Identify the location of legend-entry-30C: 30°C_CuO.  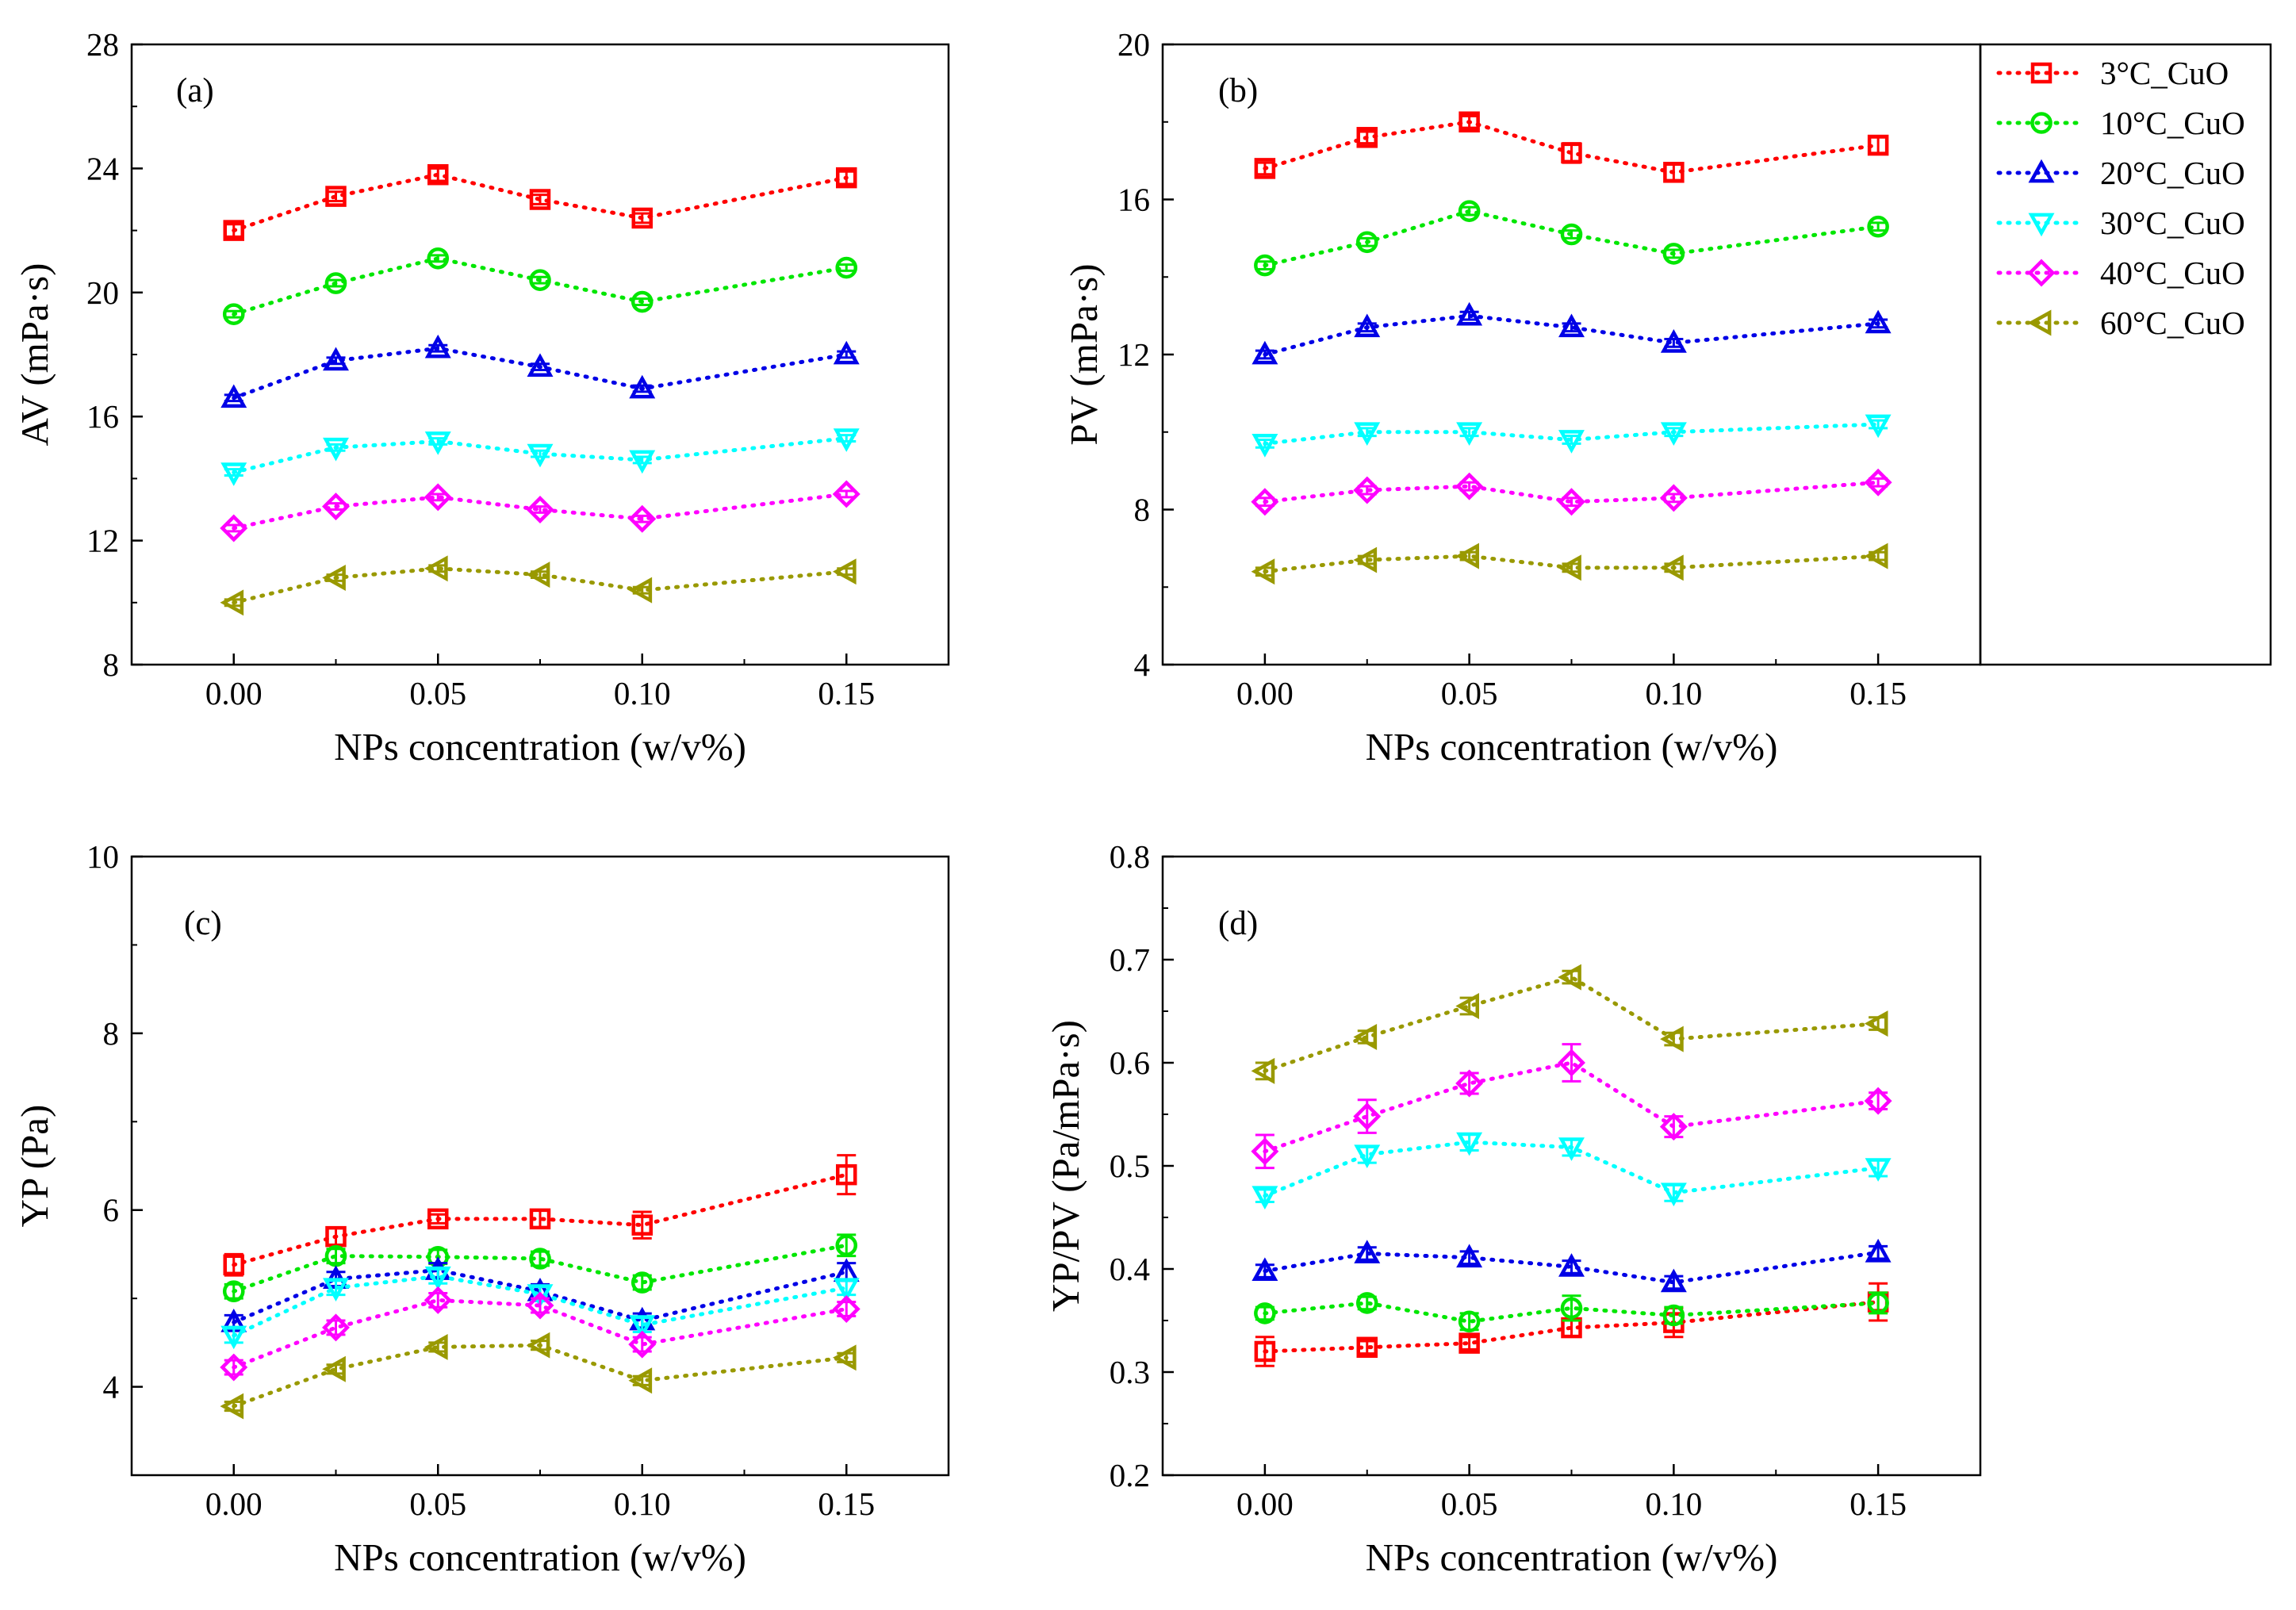
(2120, 223).